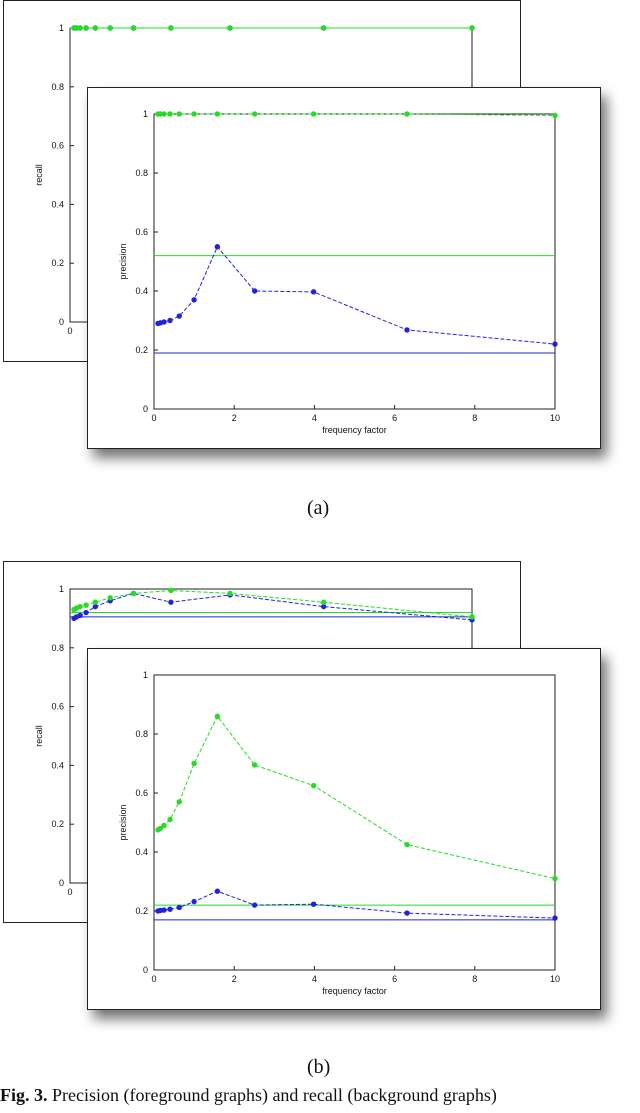  What do you see at coordinates (123, 261) in the screenshot?
I see `y-axis-label: precision` at bounding box center [123, 261].